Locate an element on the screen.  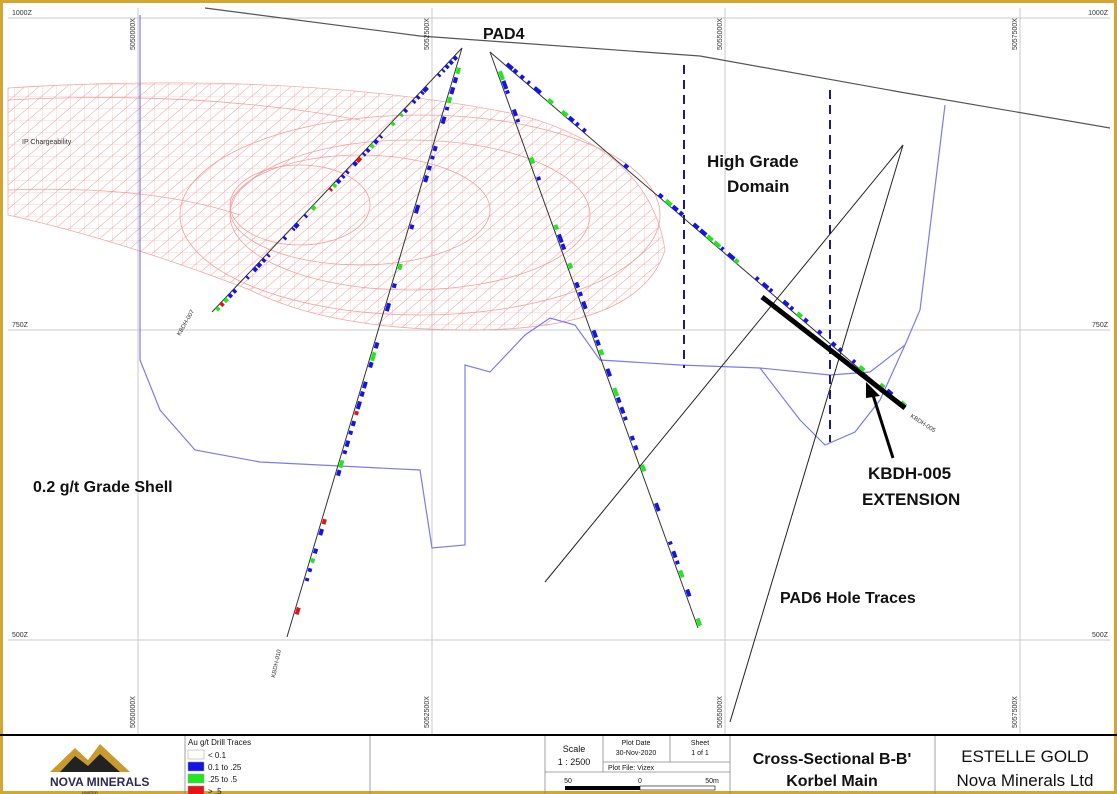
pad-label: PAD4 is located at coordinates (504, 34).